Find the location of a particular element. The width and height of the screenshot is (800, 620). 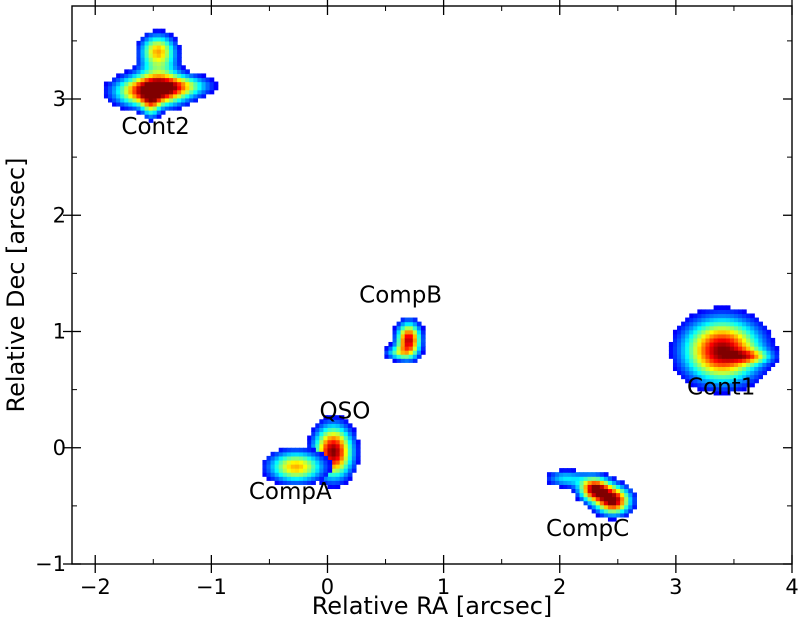

label-compb: CompB is located at coordinates (400, 295).